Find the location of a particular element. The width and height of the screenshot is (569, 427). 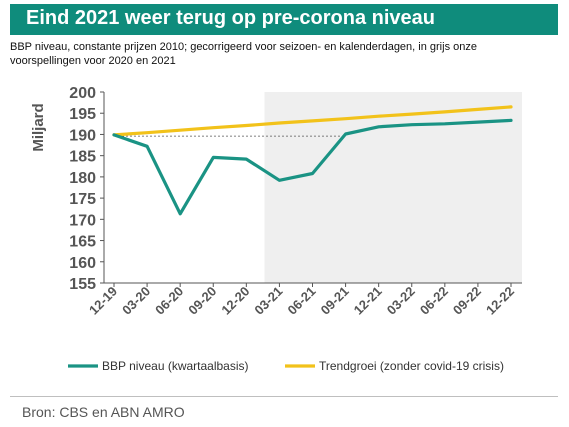

source-divider is located at coordinates (284, 396).